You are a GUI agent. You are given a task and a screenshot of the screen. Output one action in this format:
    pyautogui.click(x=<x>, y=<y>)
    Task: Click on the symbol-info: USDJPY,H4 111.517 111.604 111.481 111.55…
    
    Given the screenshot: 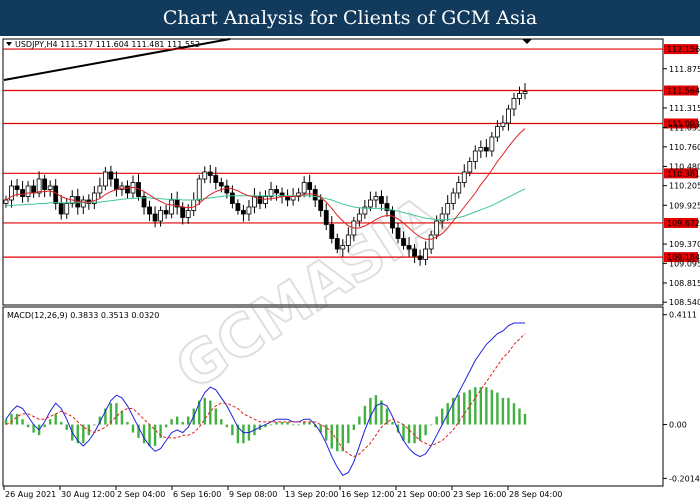 What is the action you would take?
    pyautogui.click(x=107, y=44)
    